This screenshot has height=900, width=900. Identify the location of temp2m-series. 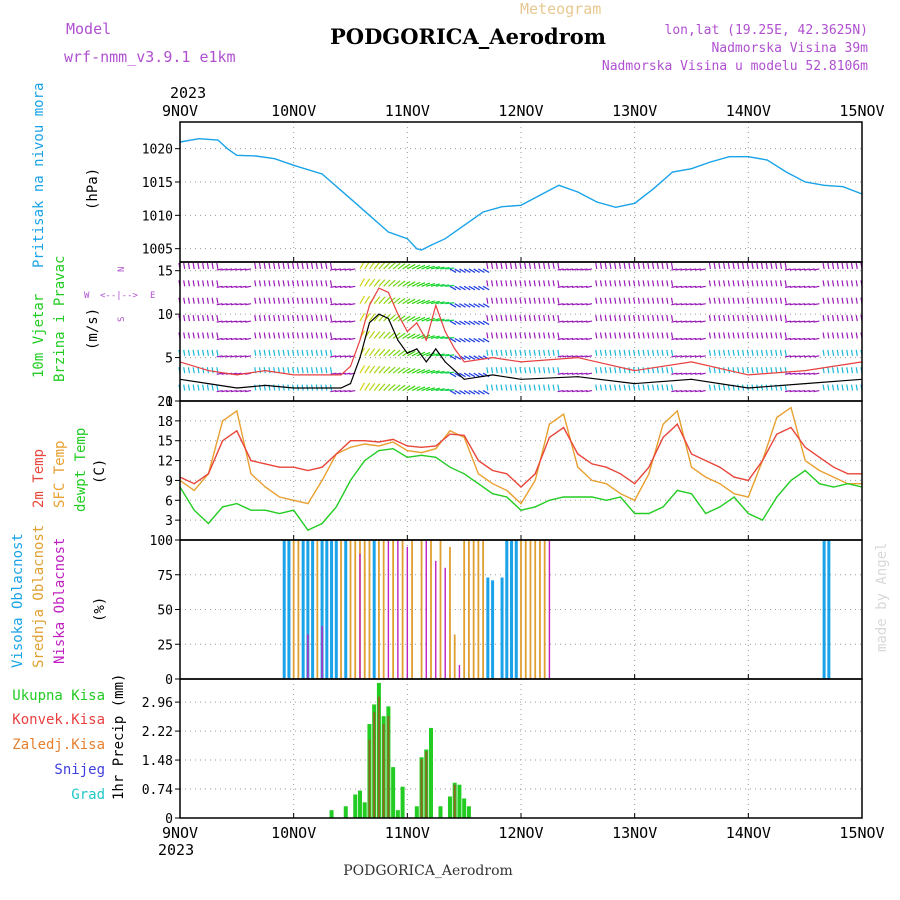
(520, 455).